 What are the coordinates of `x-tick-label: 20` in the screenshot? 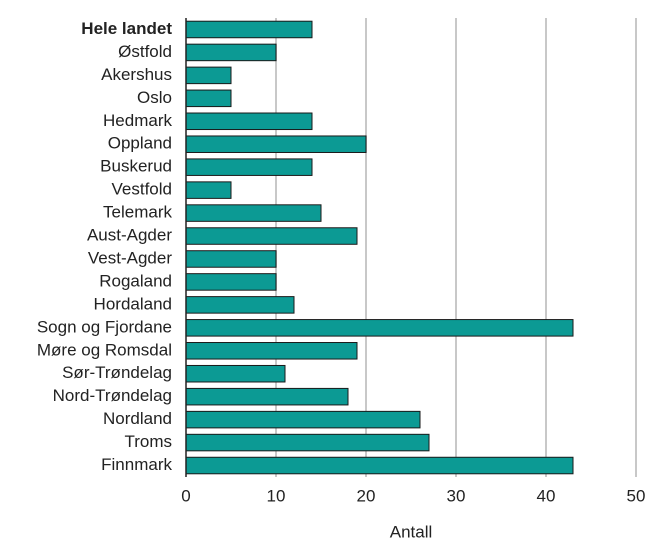 It's located at (366, 495).